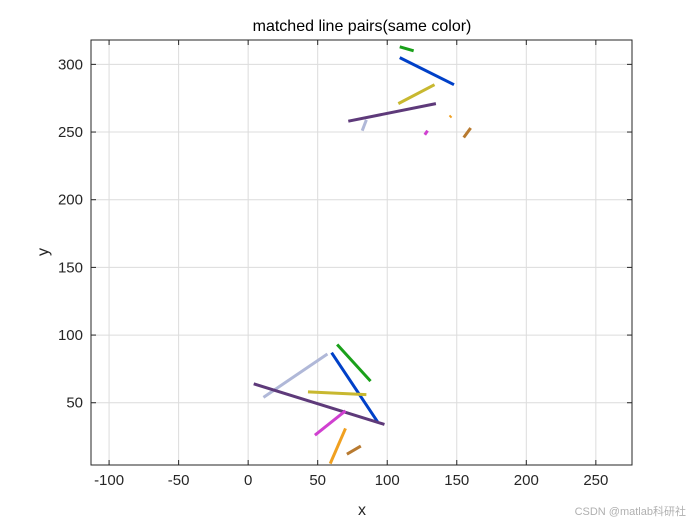 Image resolution: width=700 pixels, height=525 pixels. Describe the element at coordinates (70, 64) in the screenshot. I see `y-tick-label: 300` at that location.